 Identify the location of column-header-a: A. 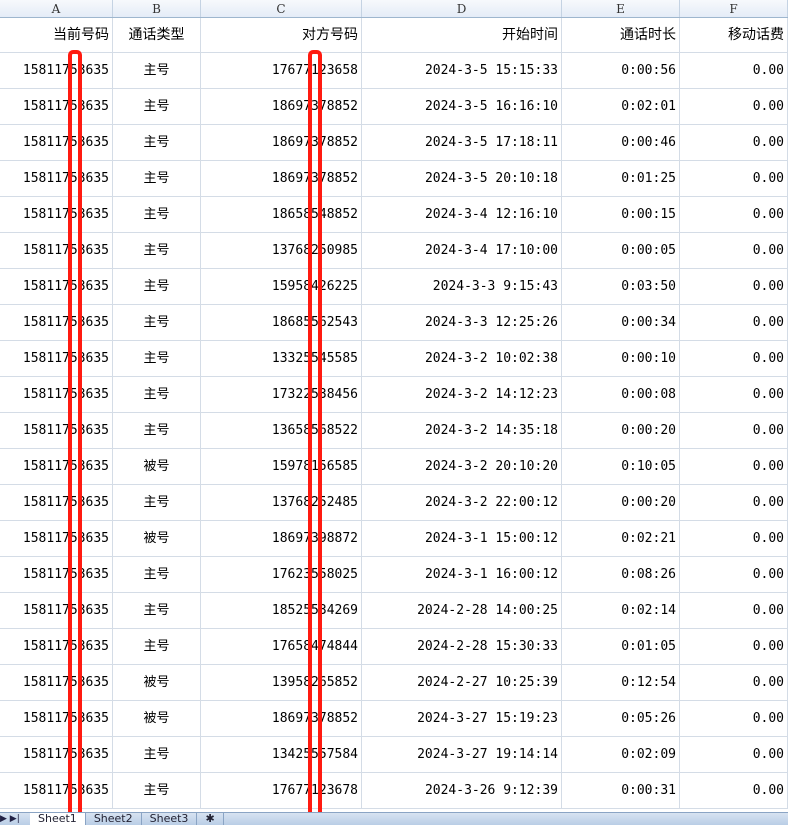
(56, 8).